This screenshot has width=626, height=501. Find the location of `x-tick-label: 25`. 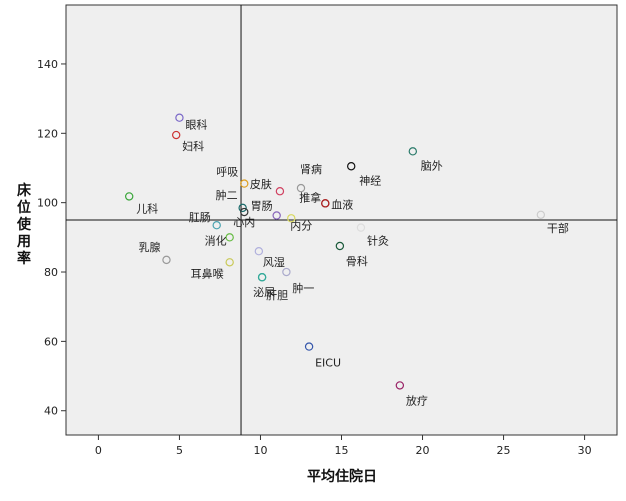

x-tick-label: 25 is located at coordinates (504, 450).